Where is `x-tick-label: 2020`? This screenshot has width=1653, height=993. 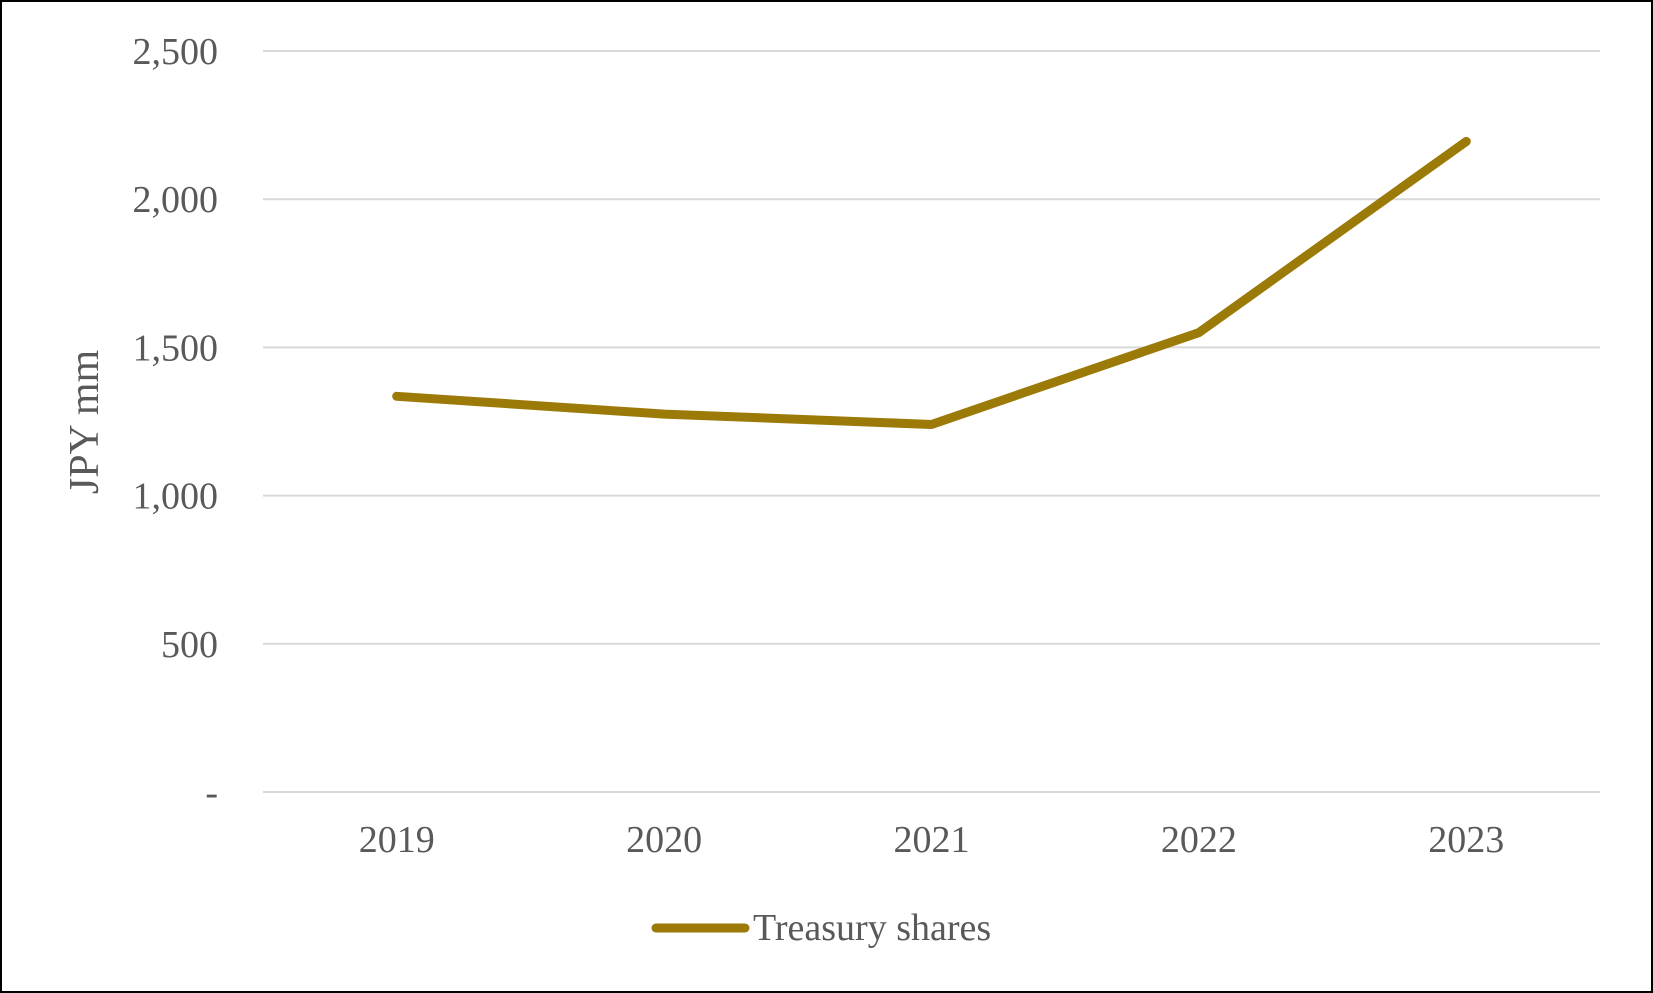 x-tick-label: 2020 is located at coordinates (664, 840).